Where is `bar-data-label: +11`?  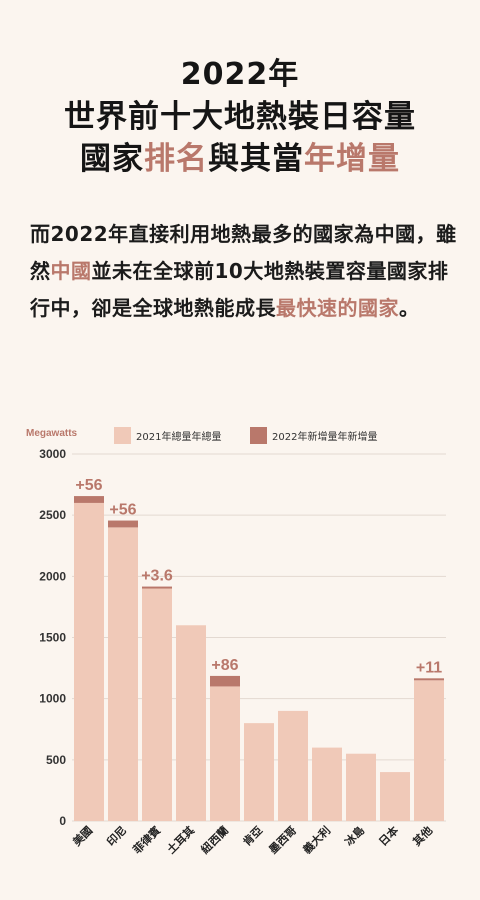
bar-data-label: +11 is located at coordinates (429, 667).